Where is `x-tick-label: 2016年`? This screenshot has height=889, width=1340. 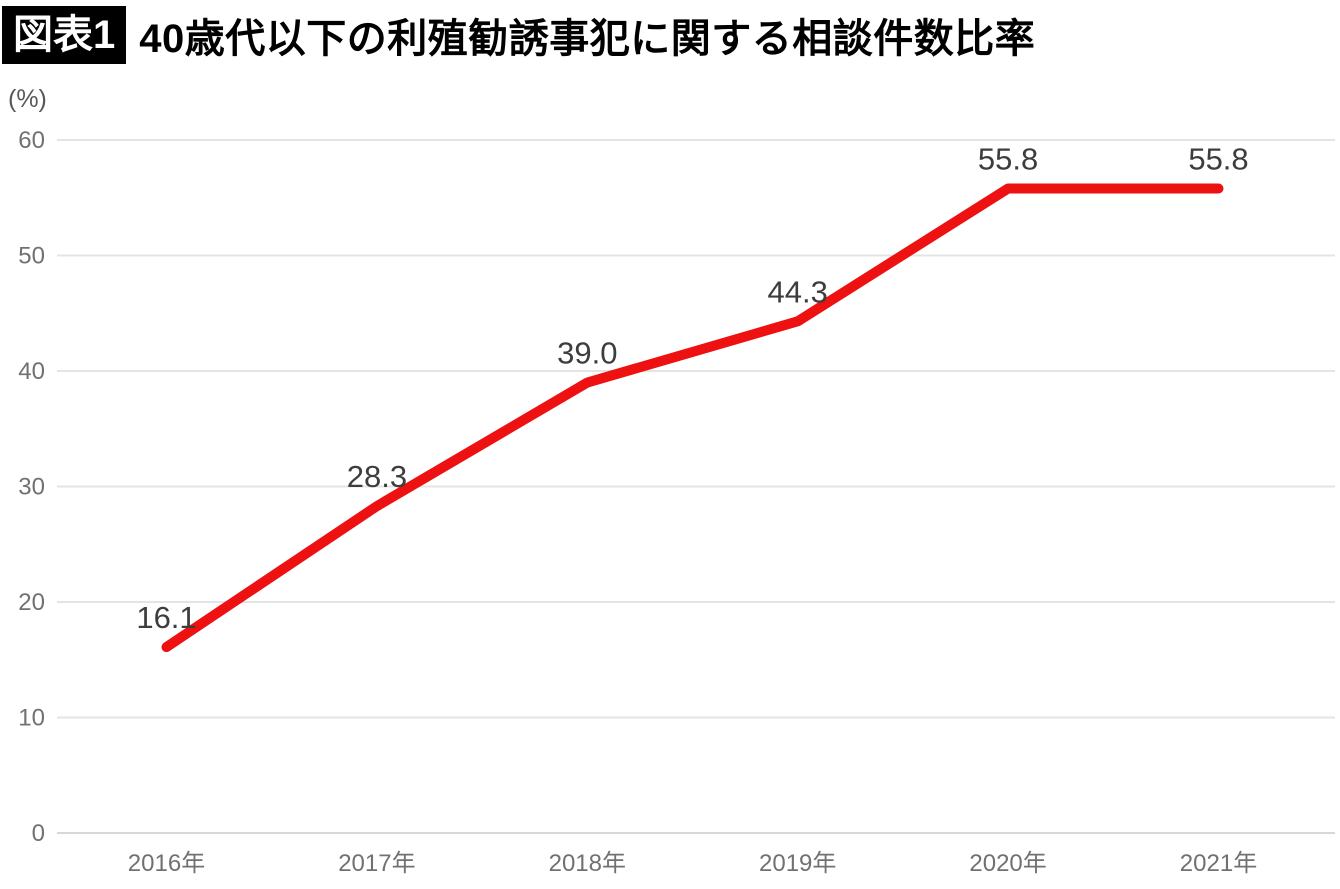 x-tick-label: 2016年 is located at coordinates (166, 863).